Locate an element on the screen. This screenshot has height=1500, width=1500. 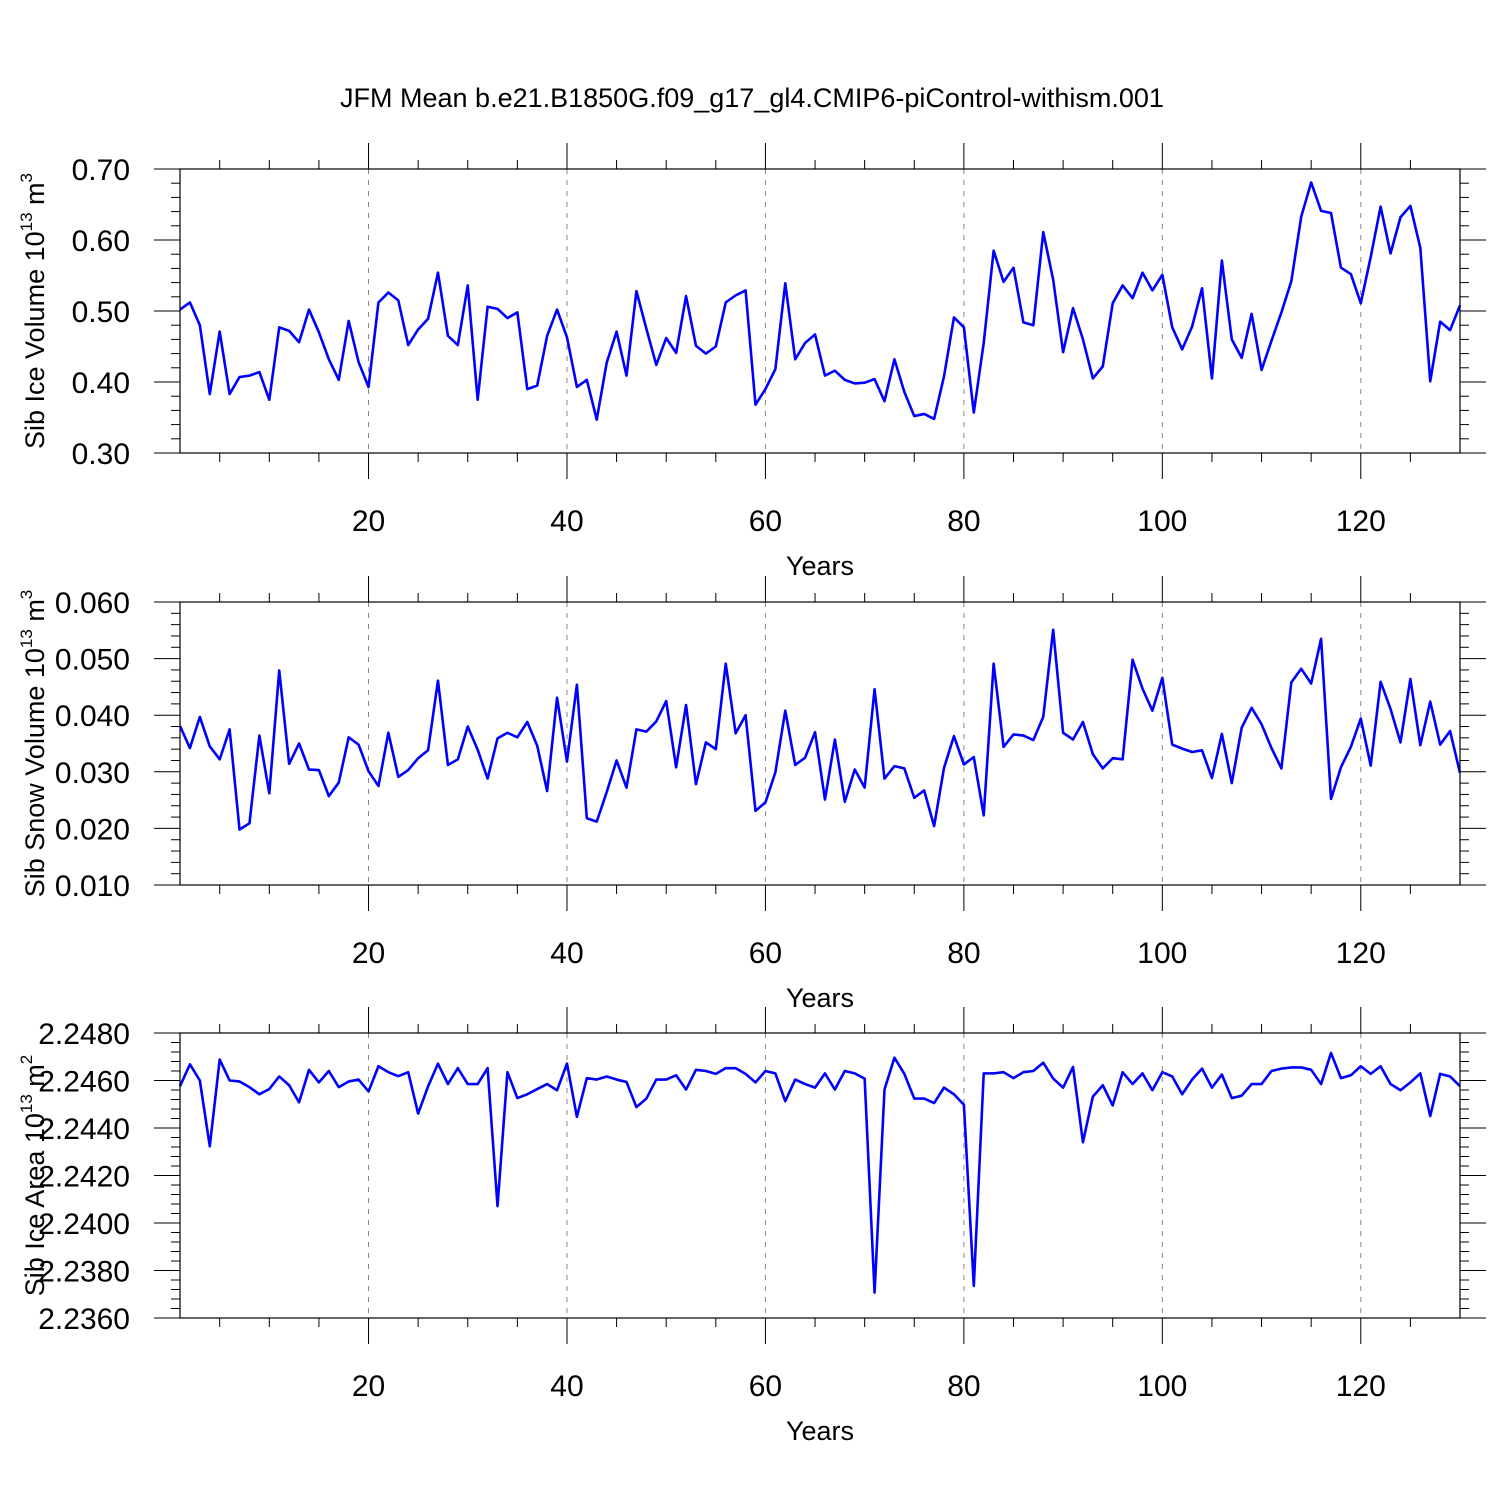
y-tick-label: 0.060 is located at coordinates (92, 603).